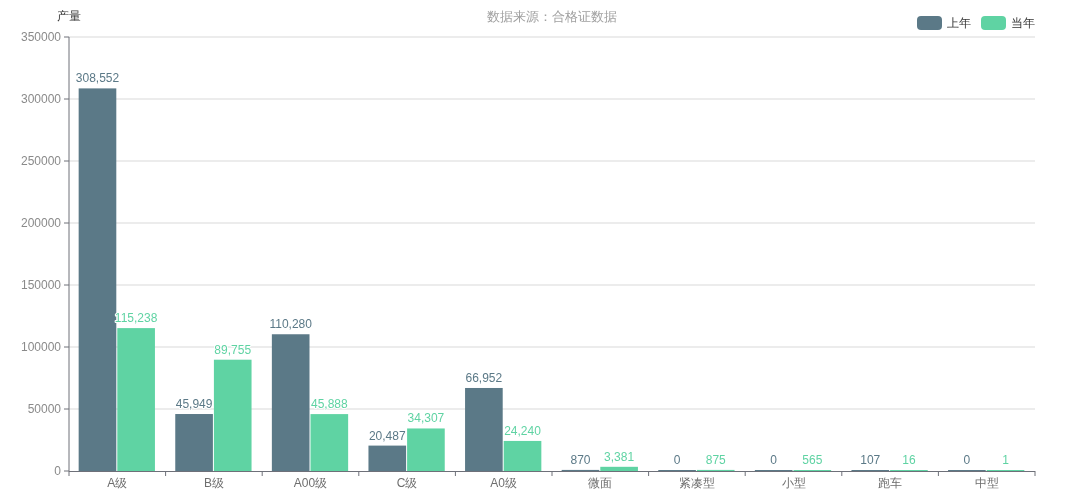 The height and width of the screenshot is (493, 1080). I want to click on data-label: 870, so click(580, 459).